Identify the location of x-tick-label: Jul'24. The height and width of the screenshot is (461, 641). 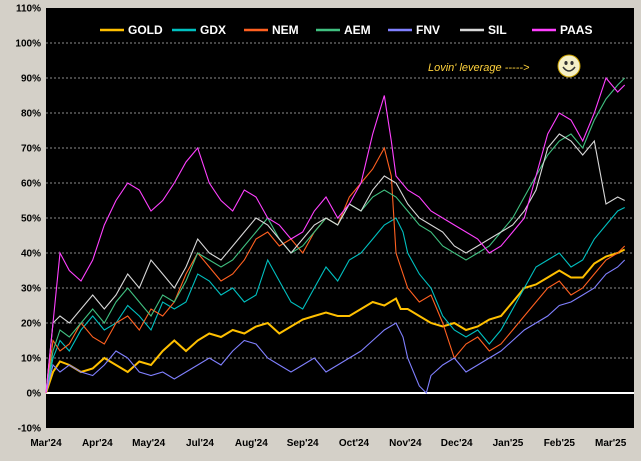
(200, 443).